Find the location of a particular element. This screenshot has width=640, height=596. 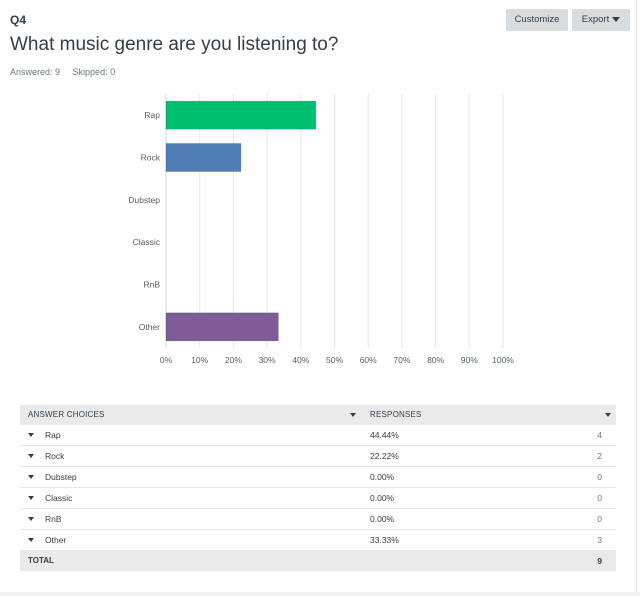

row-label: Rap is located at coordinates (53, 435).